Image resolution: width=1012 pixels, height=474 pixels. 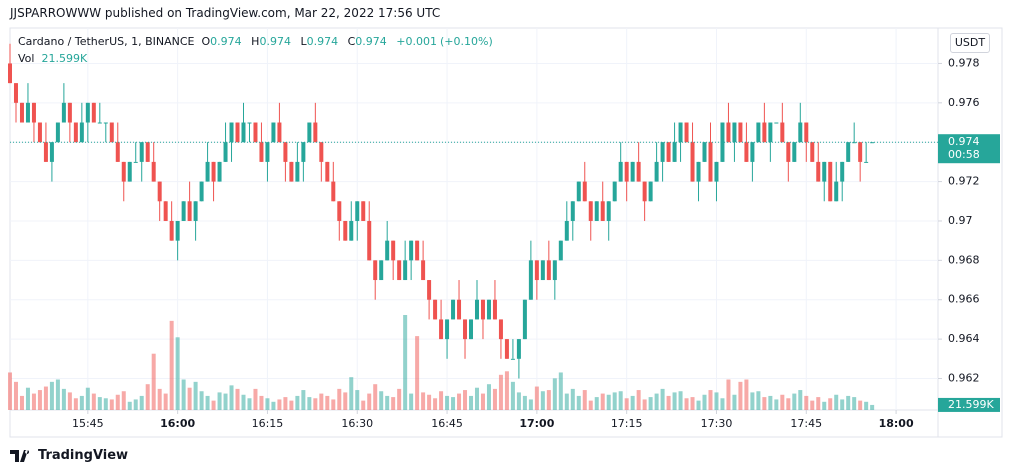 What do you see at coordinates (64, 58) in the screenshot?
I see `volume-value: 21.599K` at bounding box center [64, 58].